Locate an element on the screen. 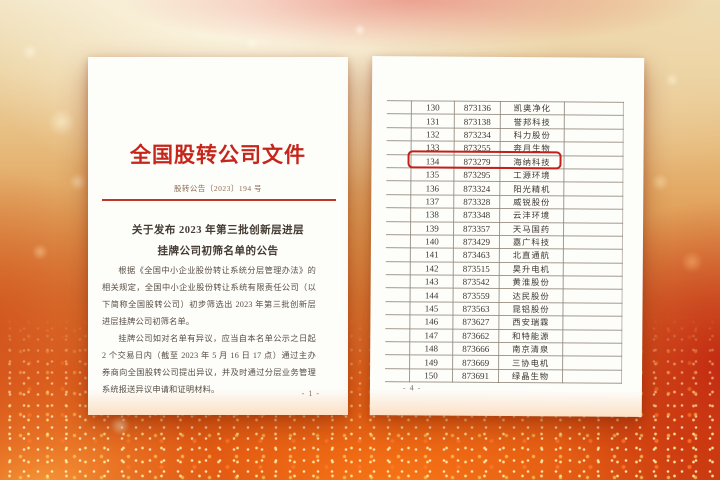 The width and height of the screenshot is (720, 480). red-divider-line is located at coordinates (219, 200).